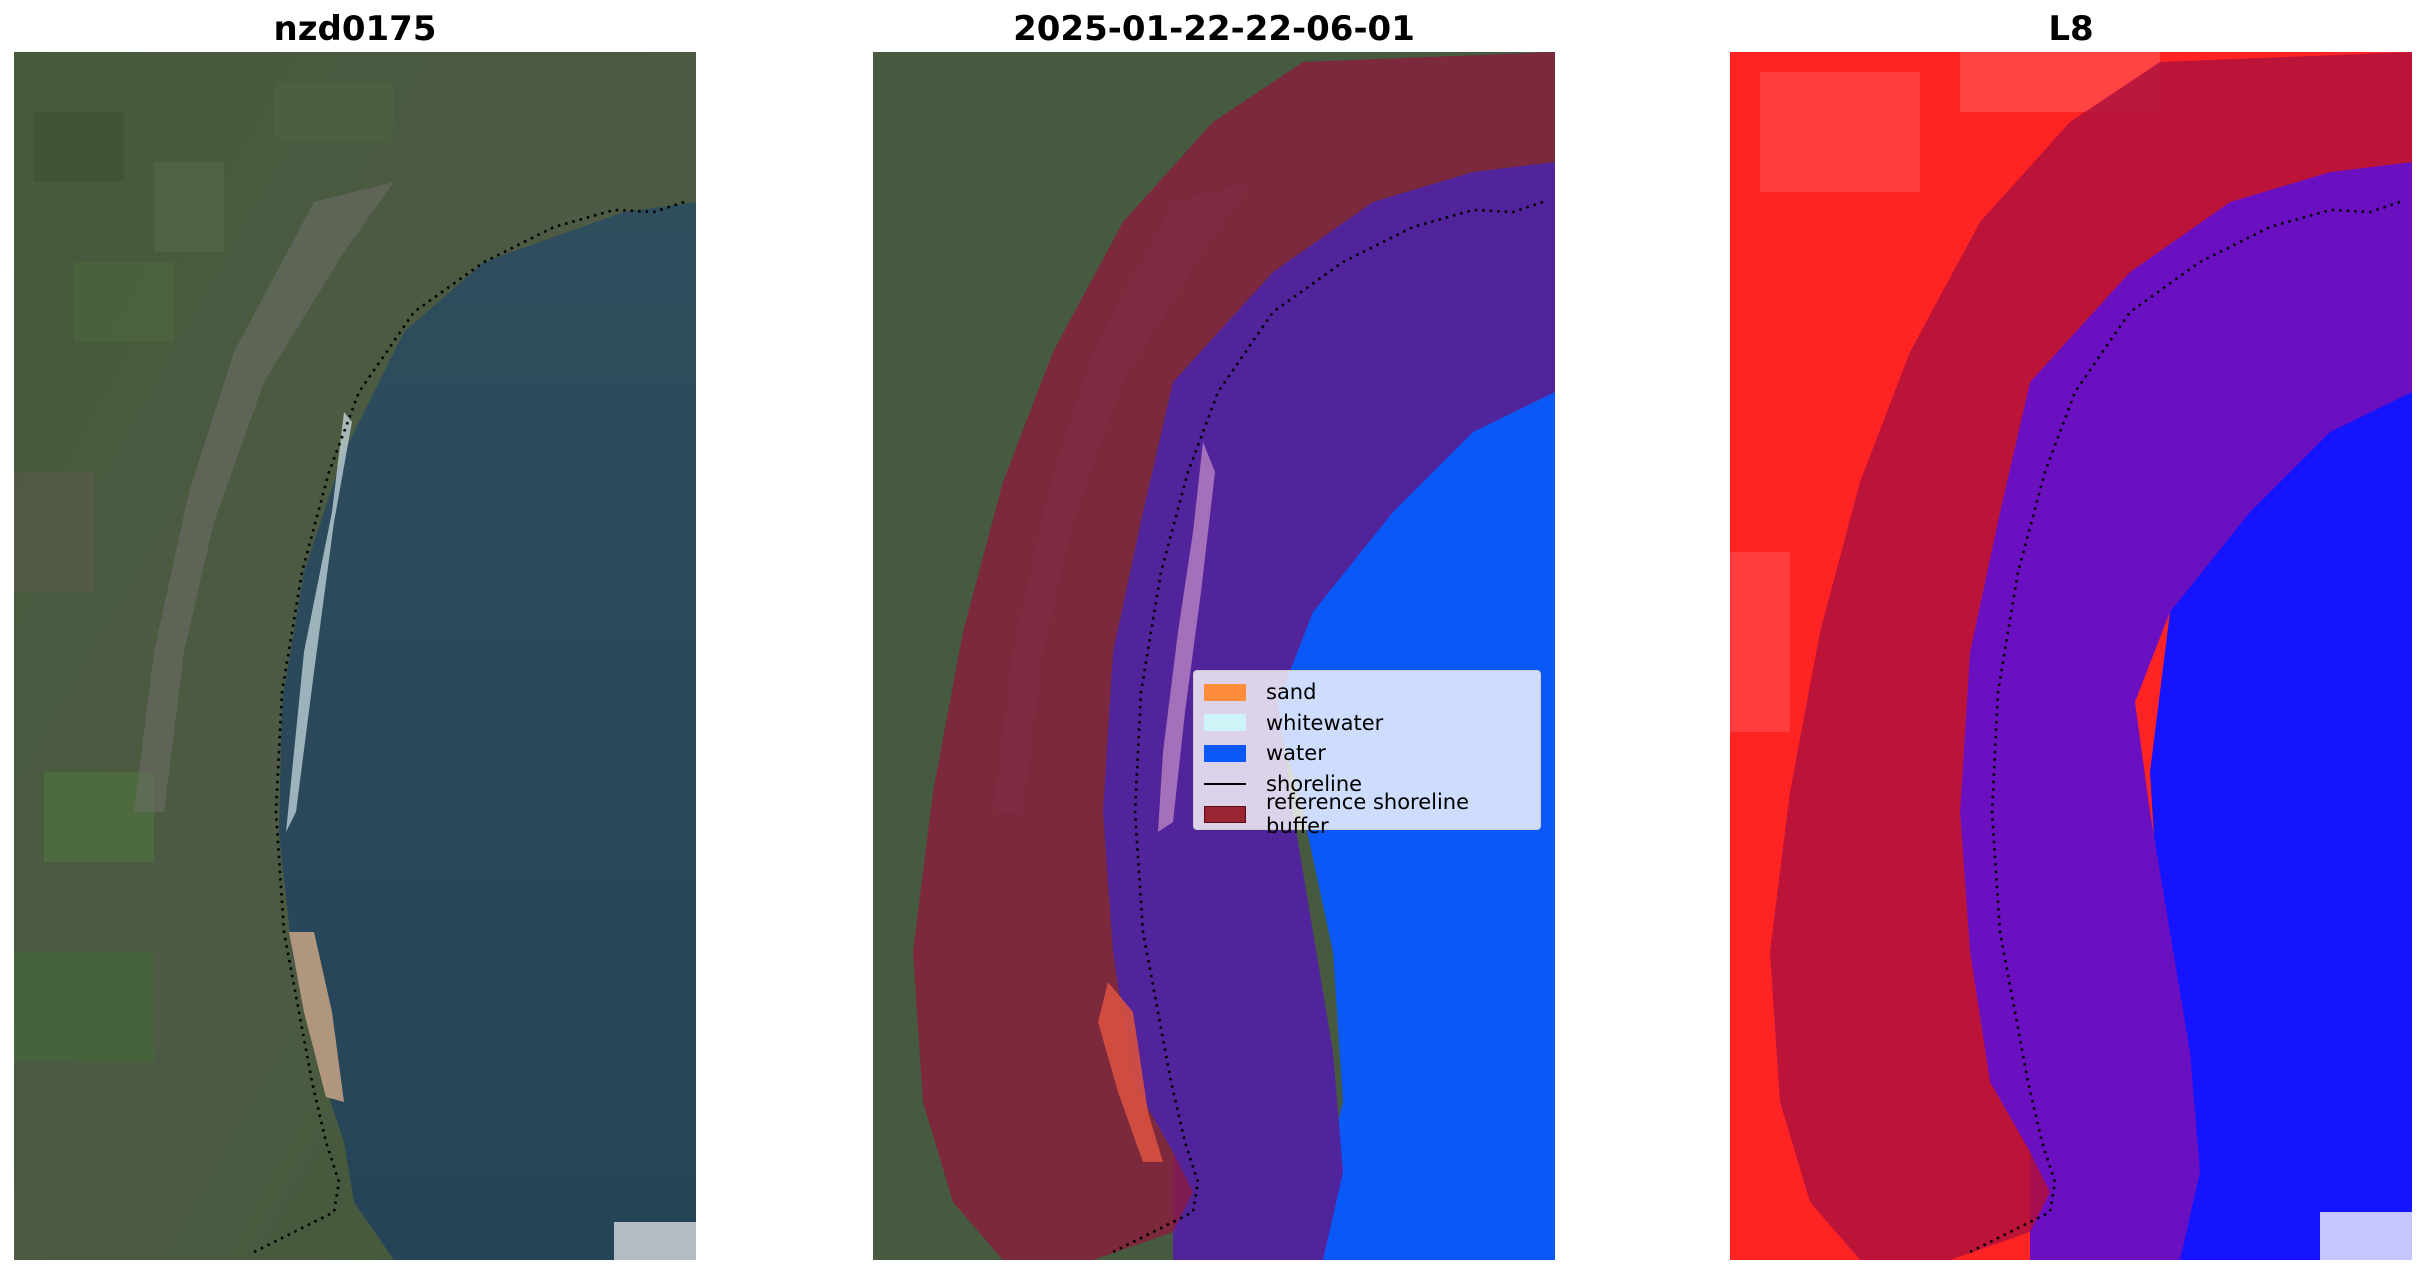 This screenshot has height=1283, width=2424. Describe the element at coordinates (264, 497) in the screenshot. I see `town-area` at that location.